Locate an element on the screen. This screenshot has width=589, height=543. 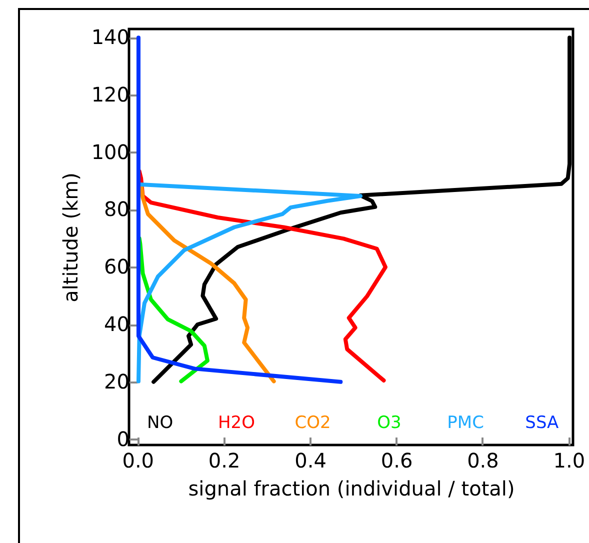
y-axis-title: altitude (km) is located at coordinates (70, 237).